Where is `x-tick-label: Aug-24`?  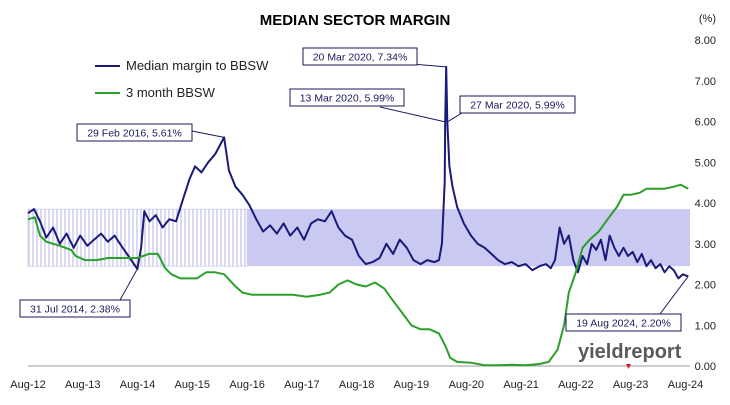 x-tick-label: Aug-24 is located at coordinates (685, 385).